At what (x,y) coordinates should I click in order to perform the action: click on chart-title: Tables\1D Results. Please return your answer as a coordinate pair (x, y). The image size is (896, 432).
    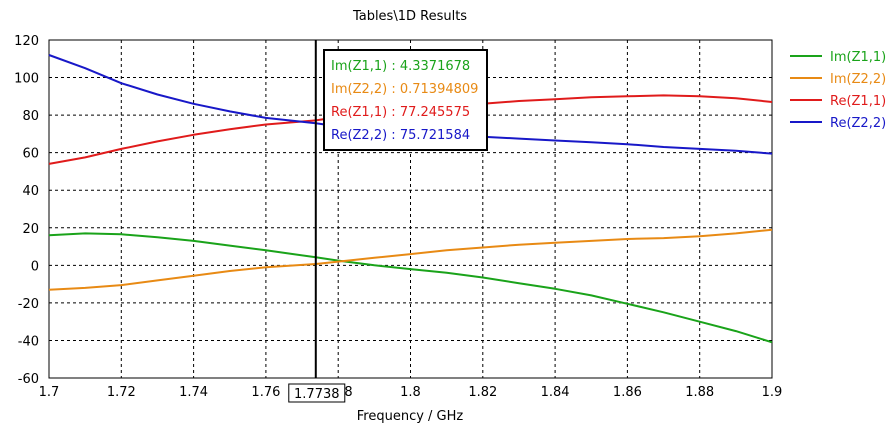
    Looking at the image, I should click on (410, 16).